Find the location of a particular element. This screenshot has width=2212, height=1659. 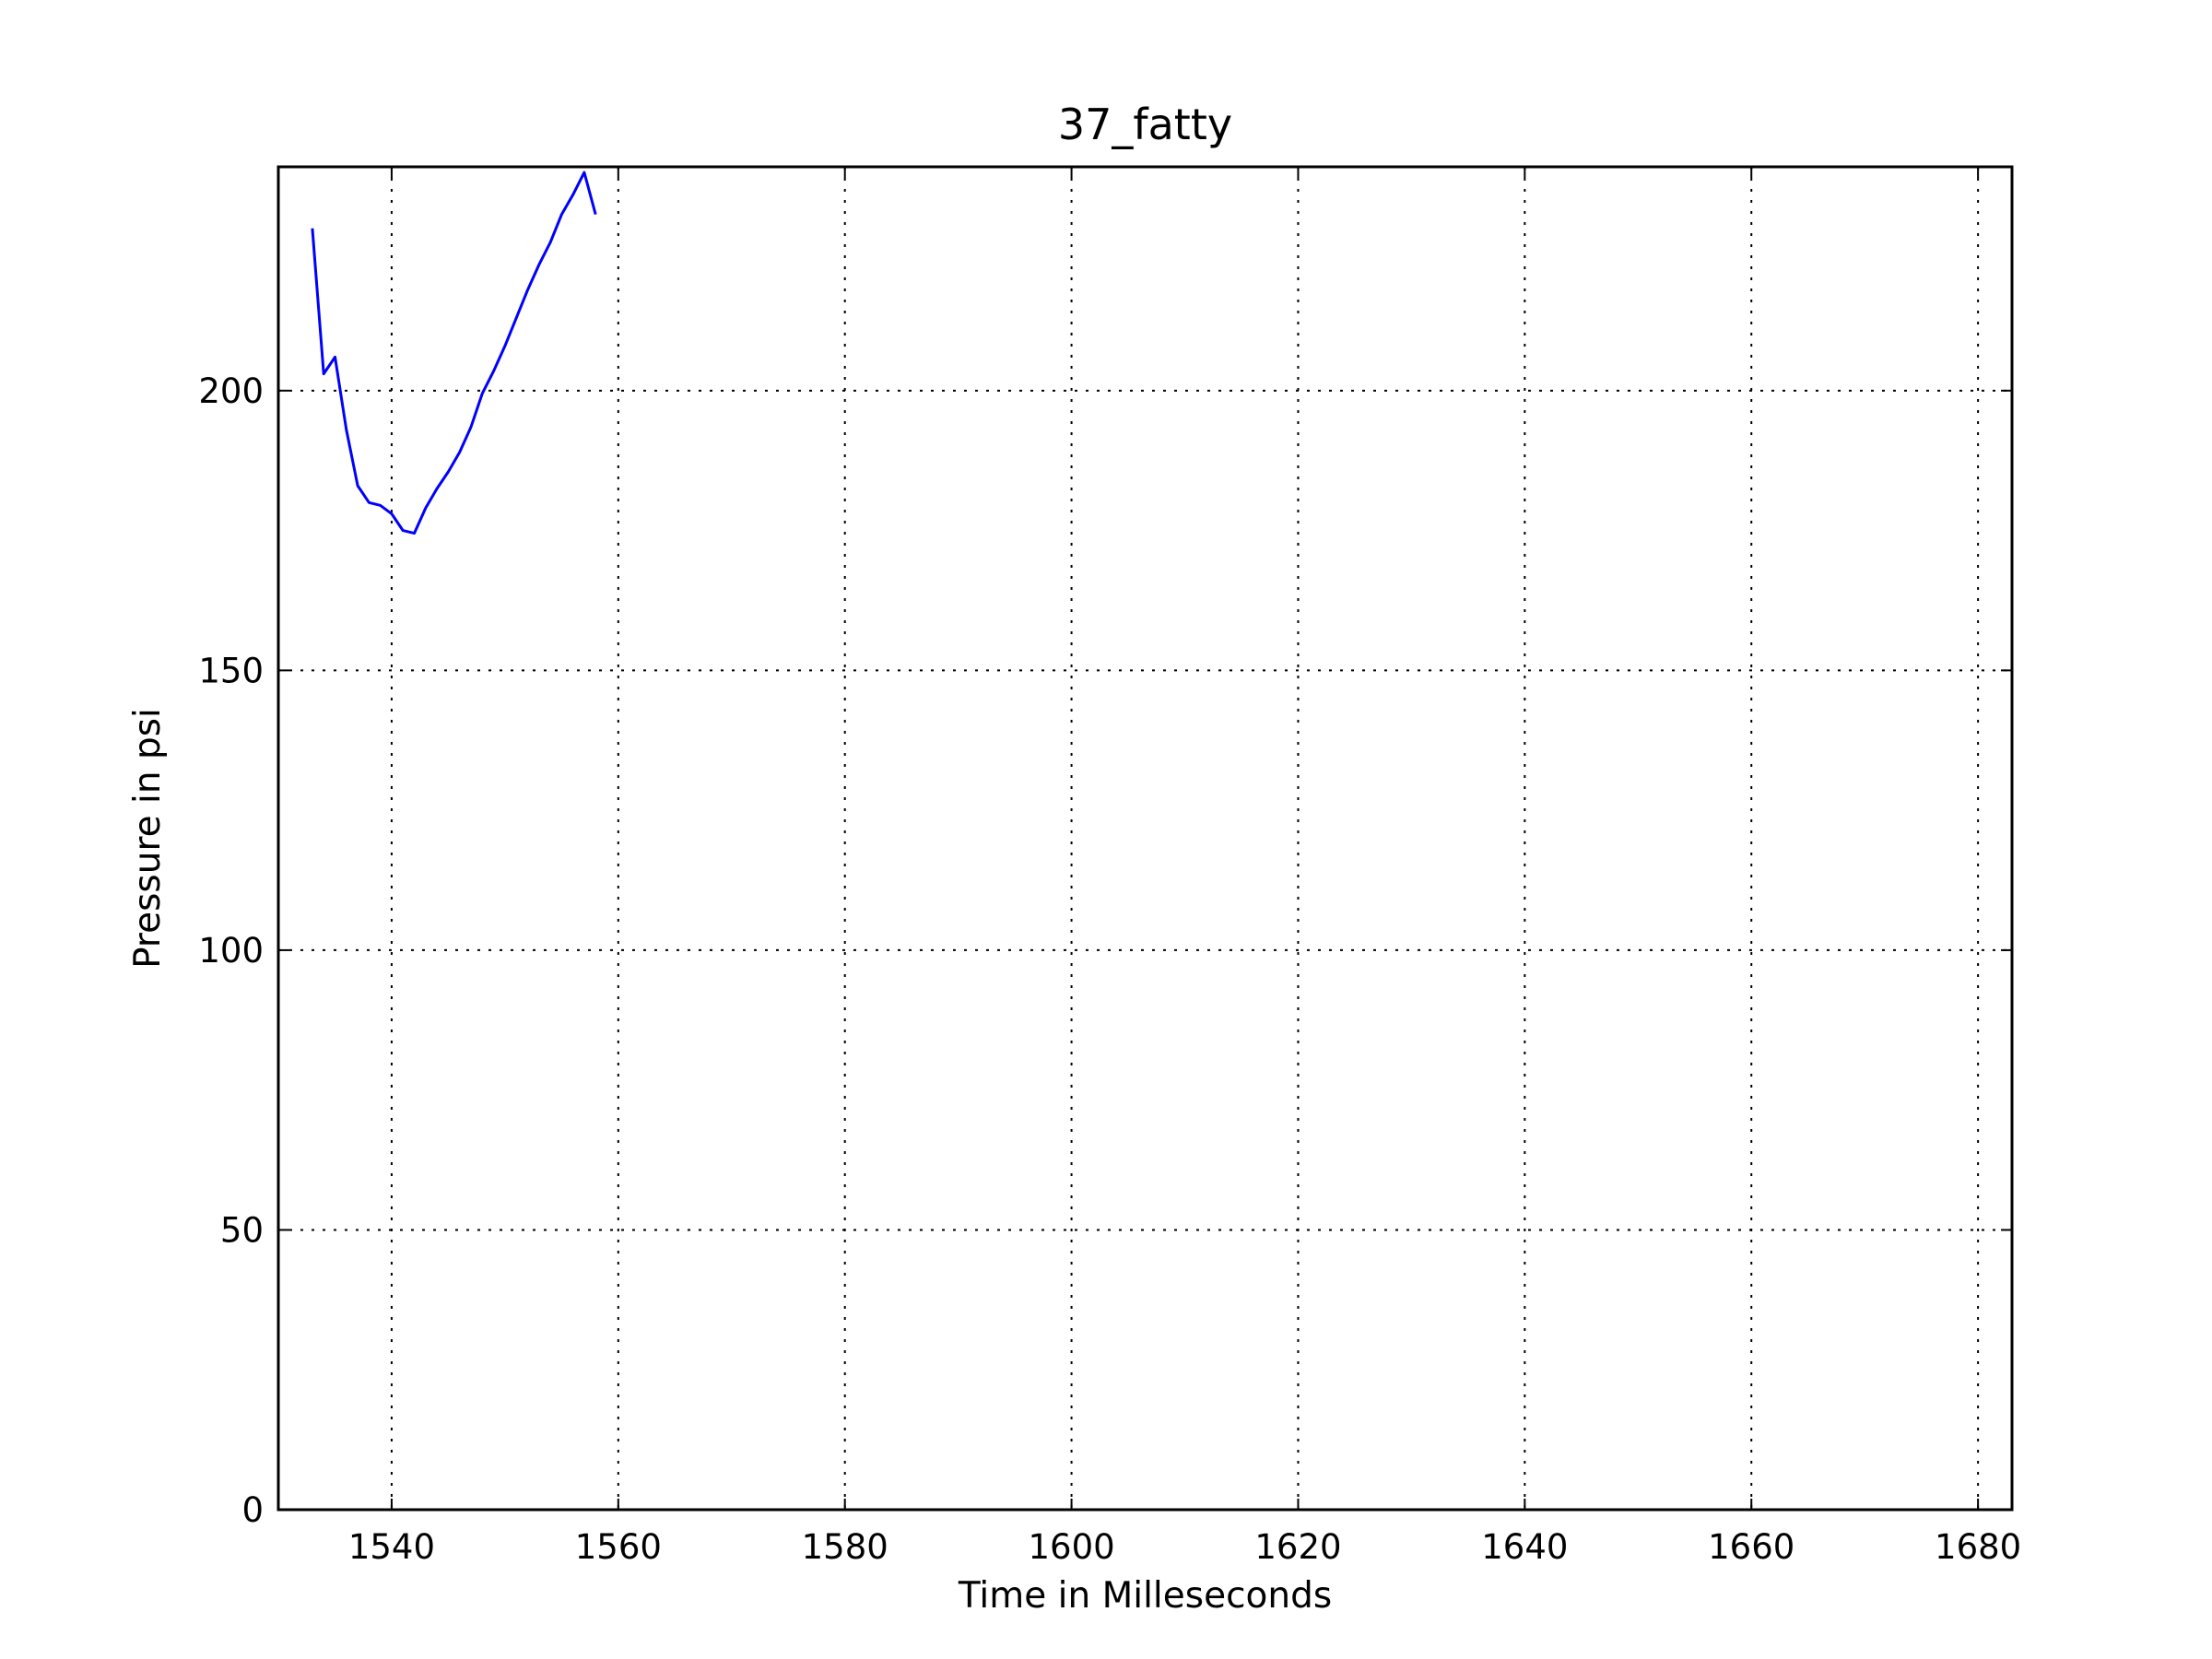

y-tick-label: 0 is located at coordinates (252, 1510).